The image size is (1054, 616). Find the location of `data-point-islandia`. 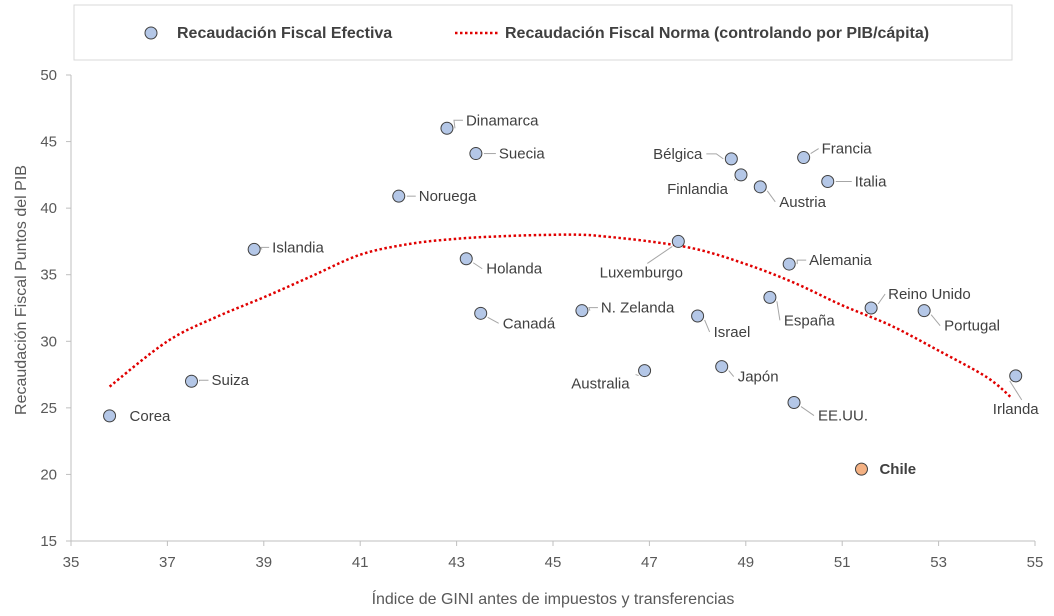

data-point-islandia is located at coordinates (254, 249).